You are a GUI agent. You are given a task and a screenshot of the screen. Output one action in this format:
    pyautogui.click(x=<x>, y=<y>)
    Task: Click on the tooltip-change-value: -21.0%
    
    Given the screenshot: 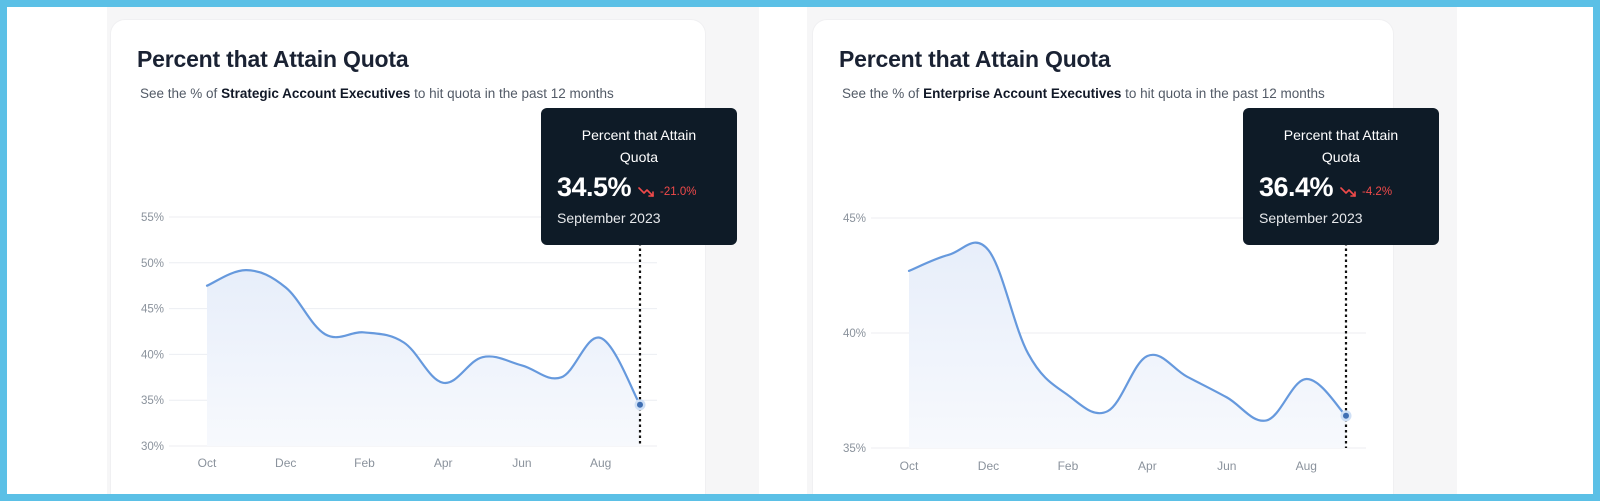 What is the action you would take?
    pyautogui.click(x=678, y=192)
    